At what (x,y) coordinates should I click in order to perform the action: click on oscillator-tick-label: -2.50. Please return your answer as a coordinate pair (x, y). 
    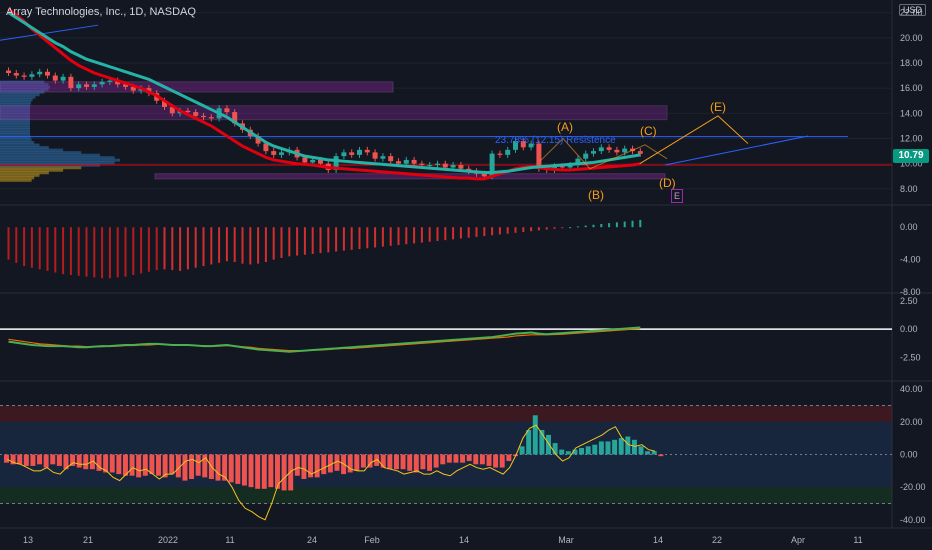
    Looking at the image, I should click on (910, 357).